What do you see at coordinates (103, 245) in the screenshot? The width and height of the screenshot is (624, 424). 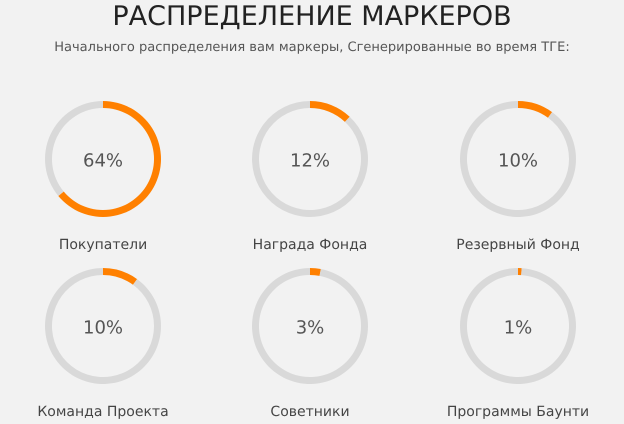 I see `text: Покупатели` at bounding box center [103, 245].